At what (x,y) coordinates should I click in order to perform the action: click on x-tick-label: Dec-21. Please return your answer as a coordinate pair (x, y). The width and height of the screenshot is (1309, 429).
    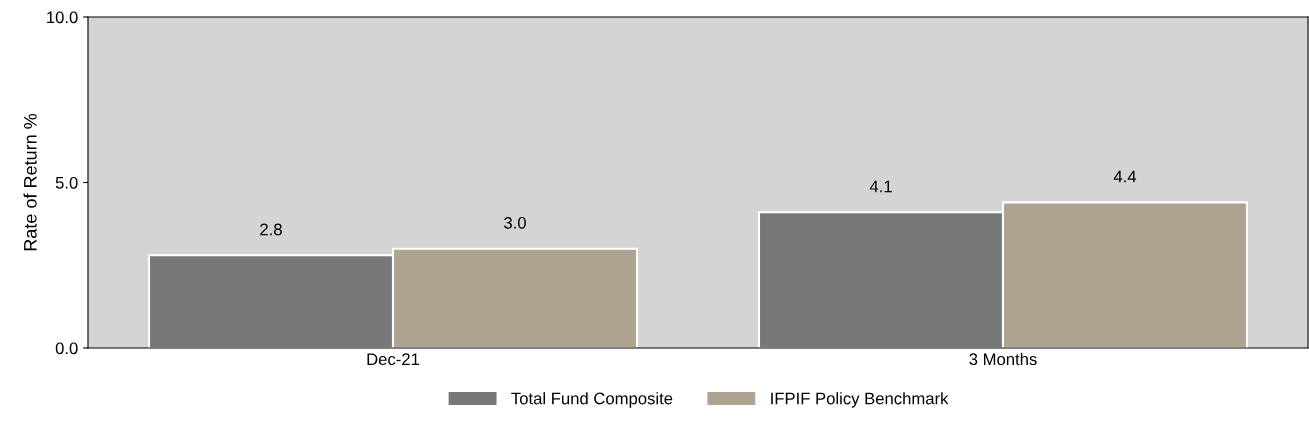
    Looking at the image, I should click on (393, 359).